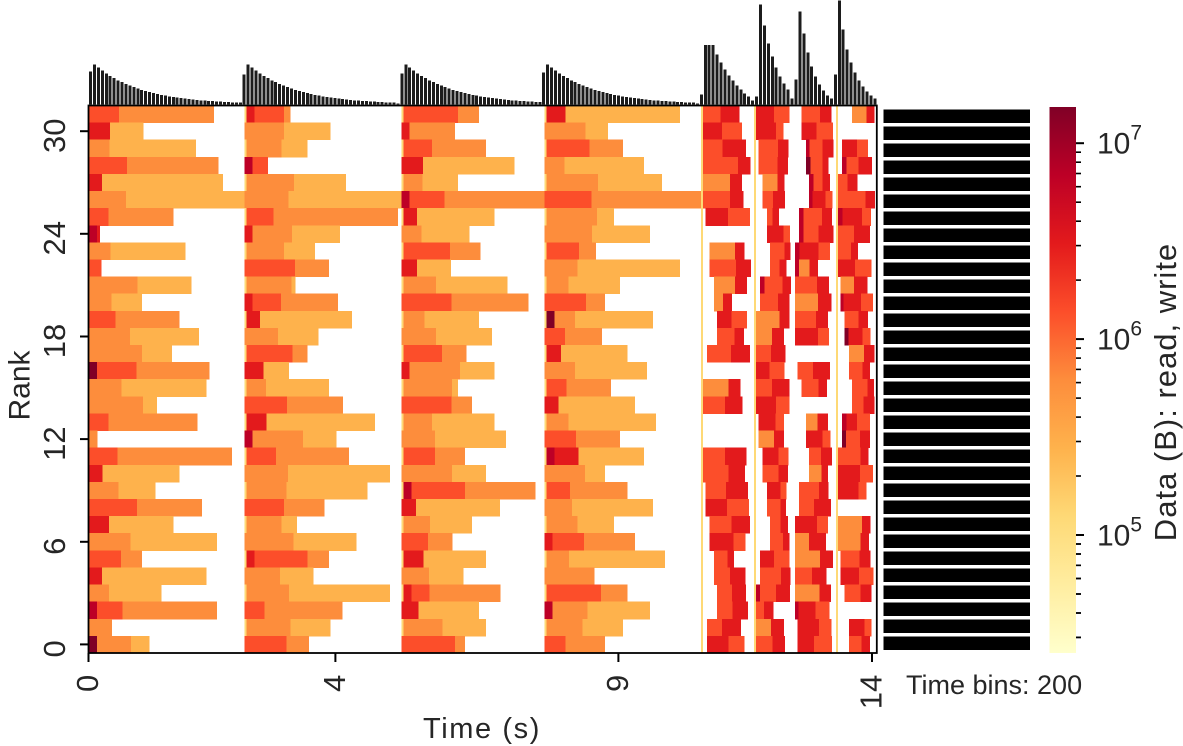 This screenshot has height=746, width=1183. I want to click on svg-text: 18, so click(54, 341).